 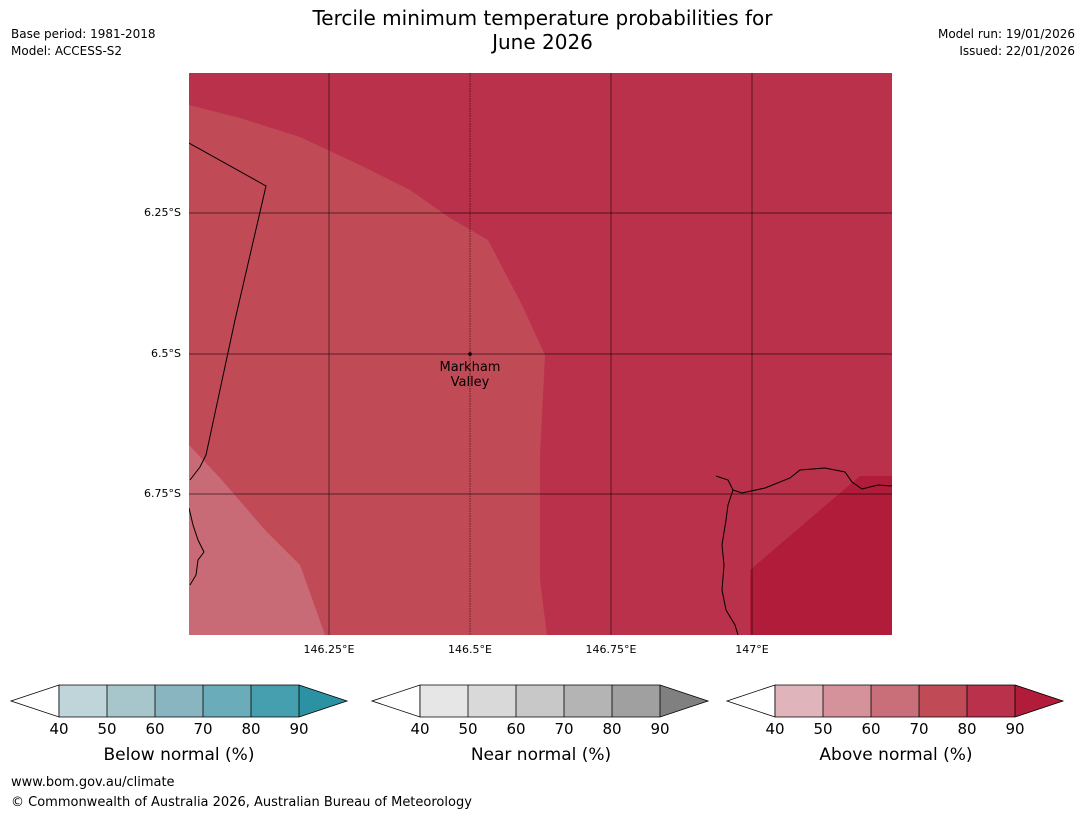 What do you see at coordinates (179, 755) in the screenshot?
I see `legend-label-below-normal: Below normal (%)` at bounding box center [179, 755].